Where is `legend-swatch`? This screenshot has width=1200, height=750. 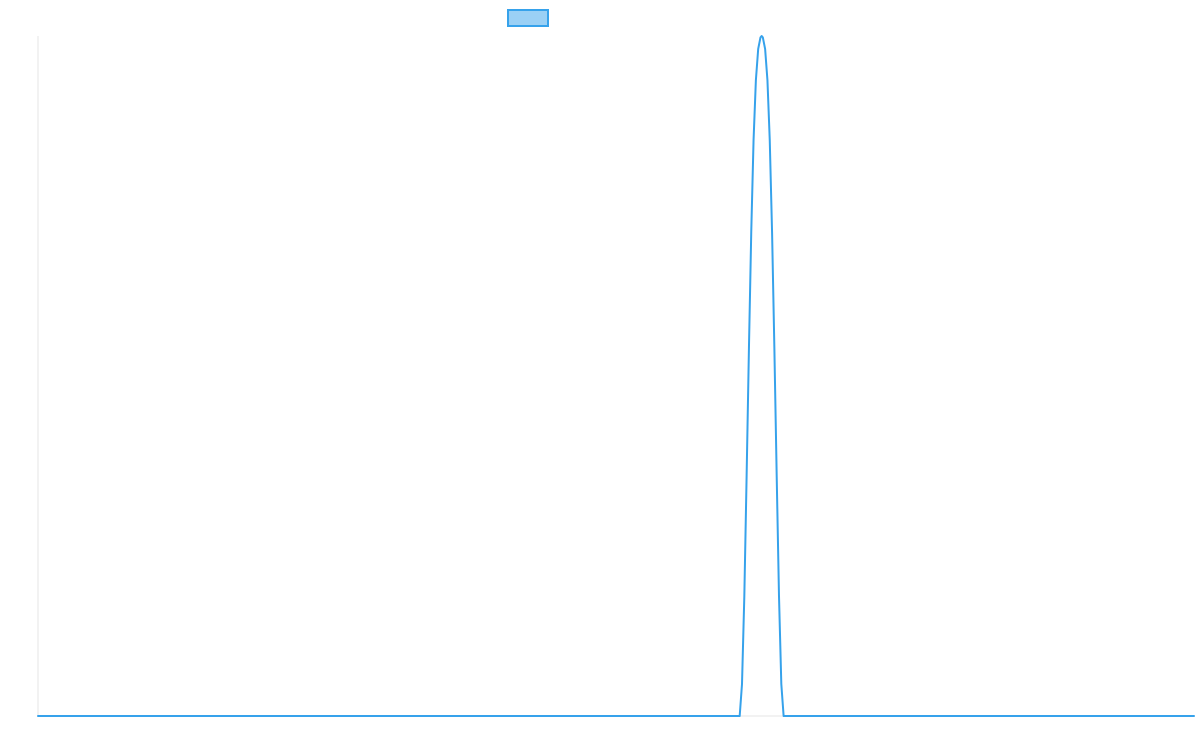
legend-swatch is located at coordinates (528, 18).